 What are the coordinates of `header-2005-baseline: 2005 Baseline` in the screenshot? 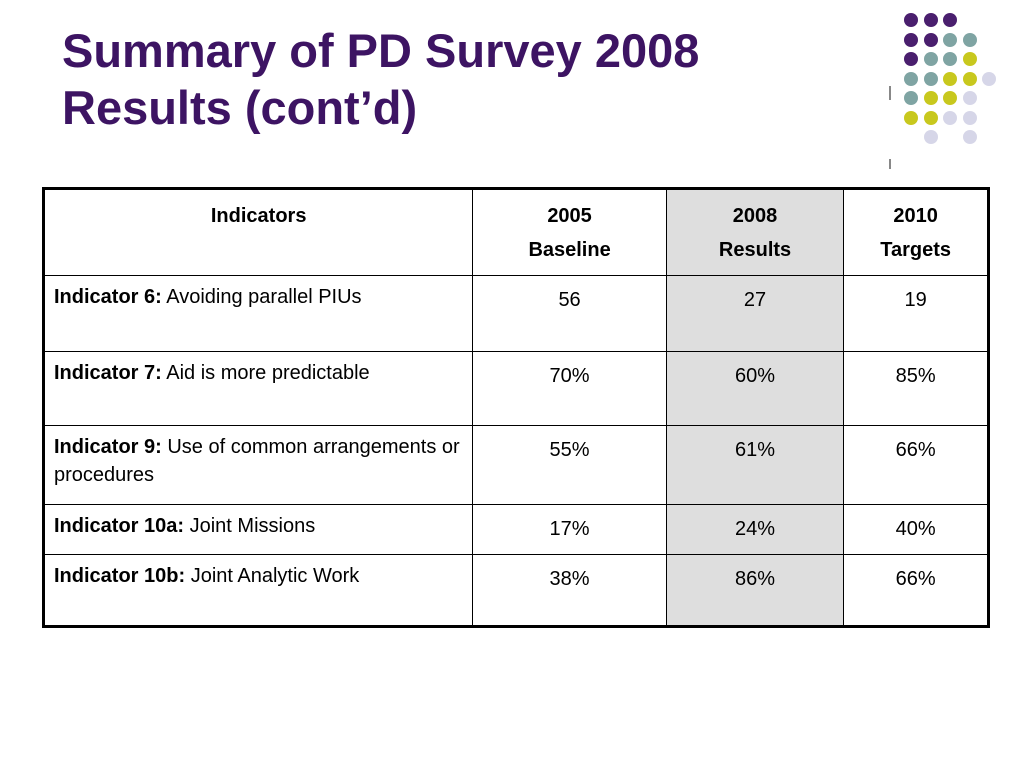 It's located at (569, 232).